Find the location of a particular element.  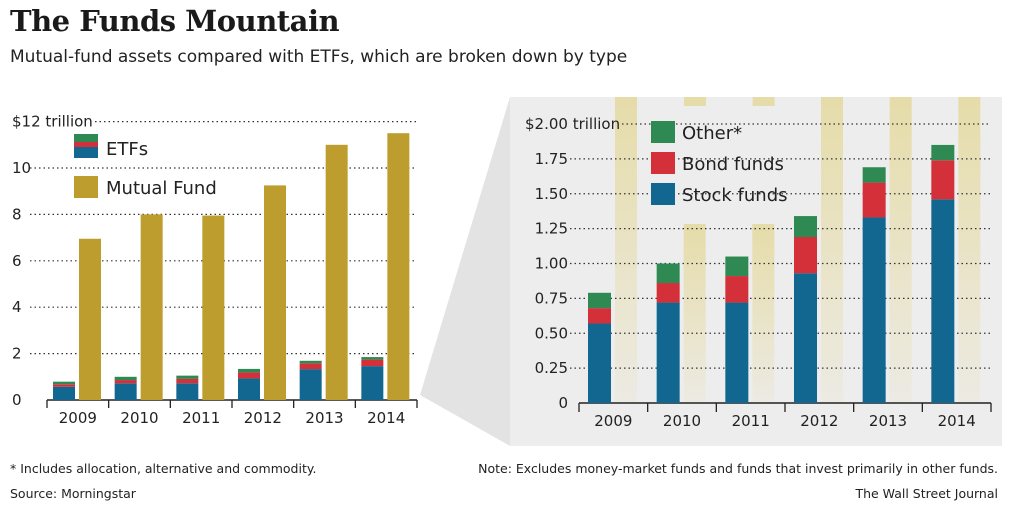

left-x-tick-label: 2011 is located at coordinates (201, 418).